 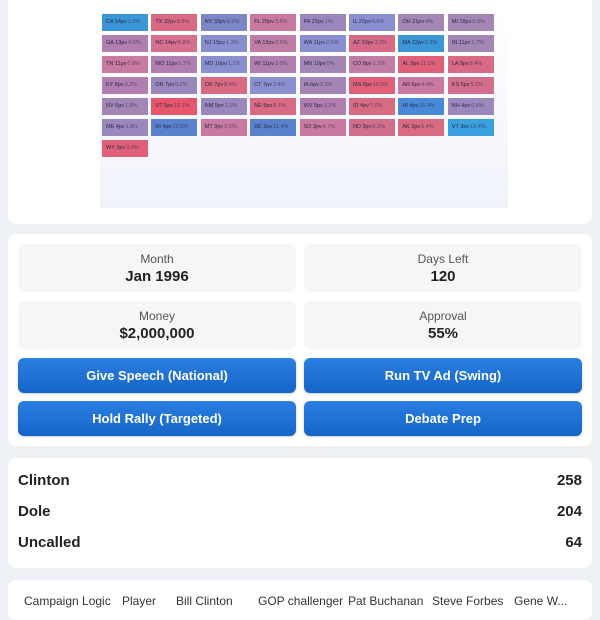 I want to click on state-label: AR 6pv, so click(x=411, y=85).